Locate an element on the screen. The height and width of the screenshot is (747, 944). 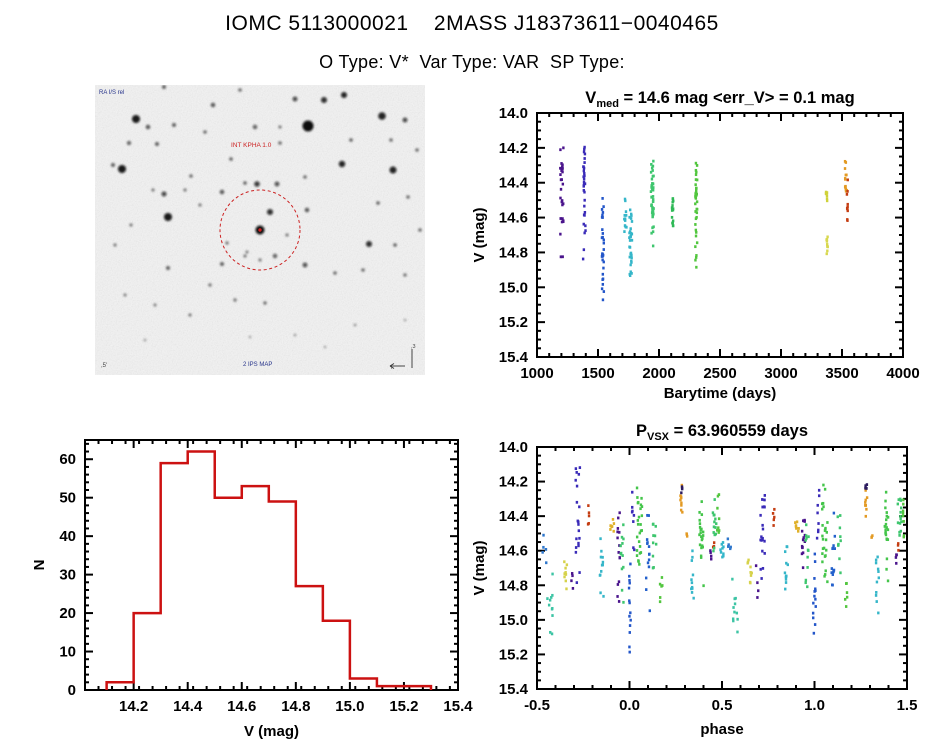
svg-text: 1000 is located at coordinates (536, 373).